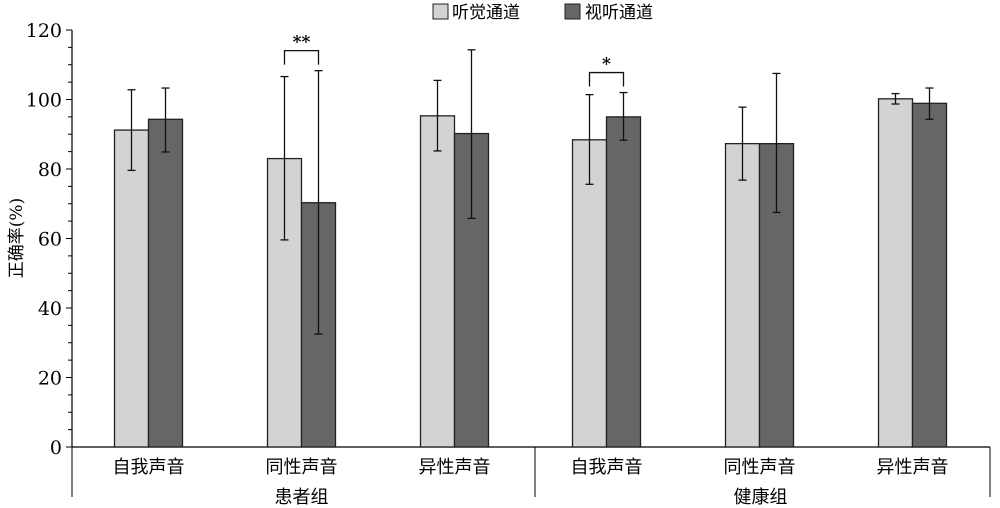  I want to click on y-tick-label: 120, so click(44, 31).